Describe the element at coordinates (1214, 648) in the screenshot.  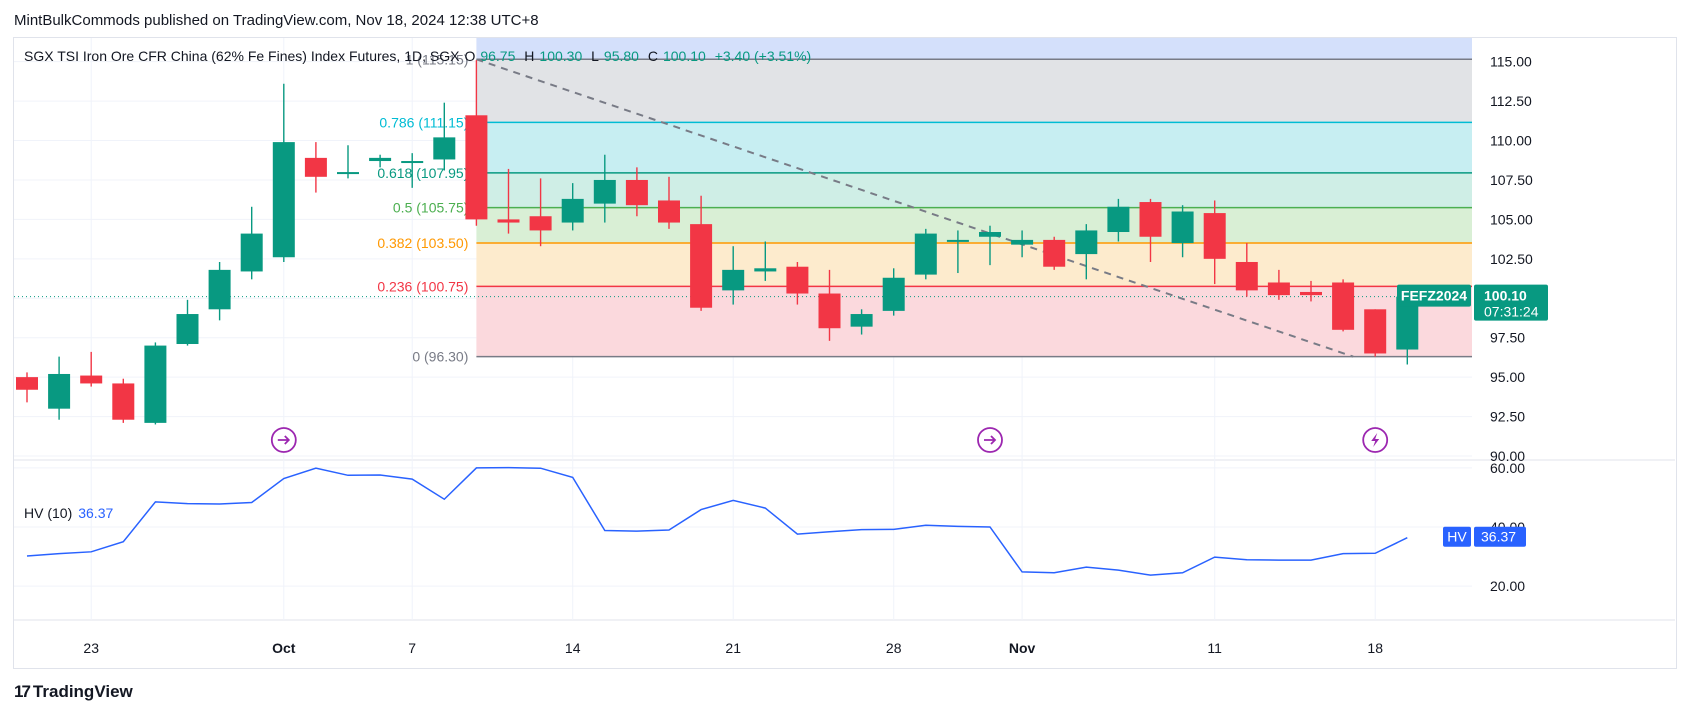
I see `time-tick-label: 11` at that location.